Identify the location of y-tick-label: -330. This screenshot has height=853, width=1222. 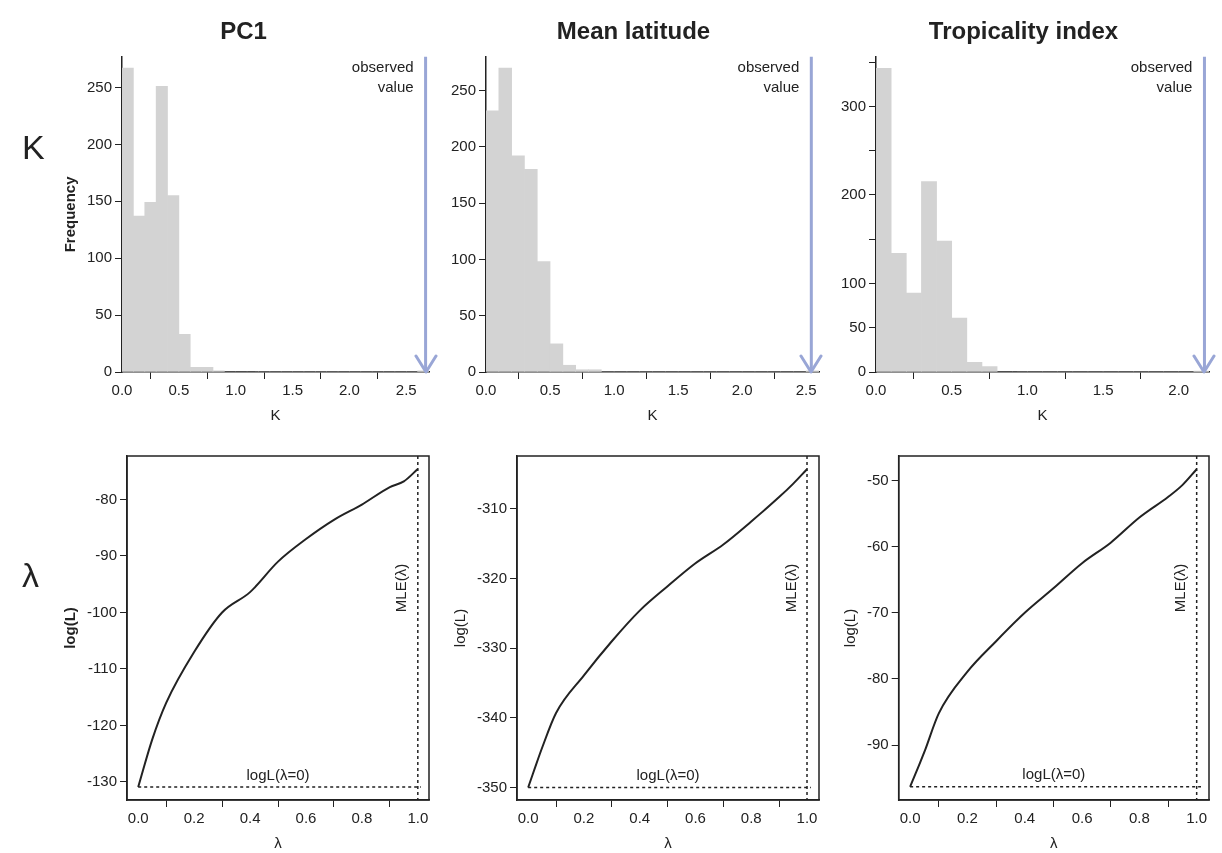
(492, 647).